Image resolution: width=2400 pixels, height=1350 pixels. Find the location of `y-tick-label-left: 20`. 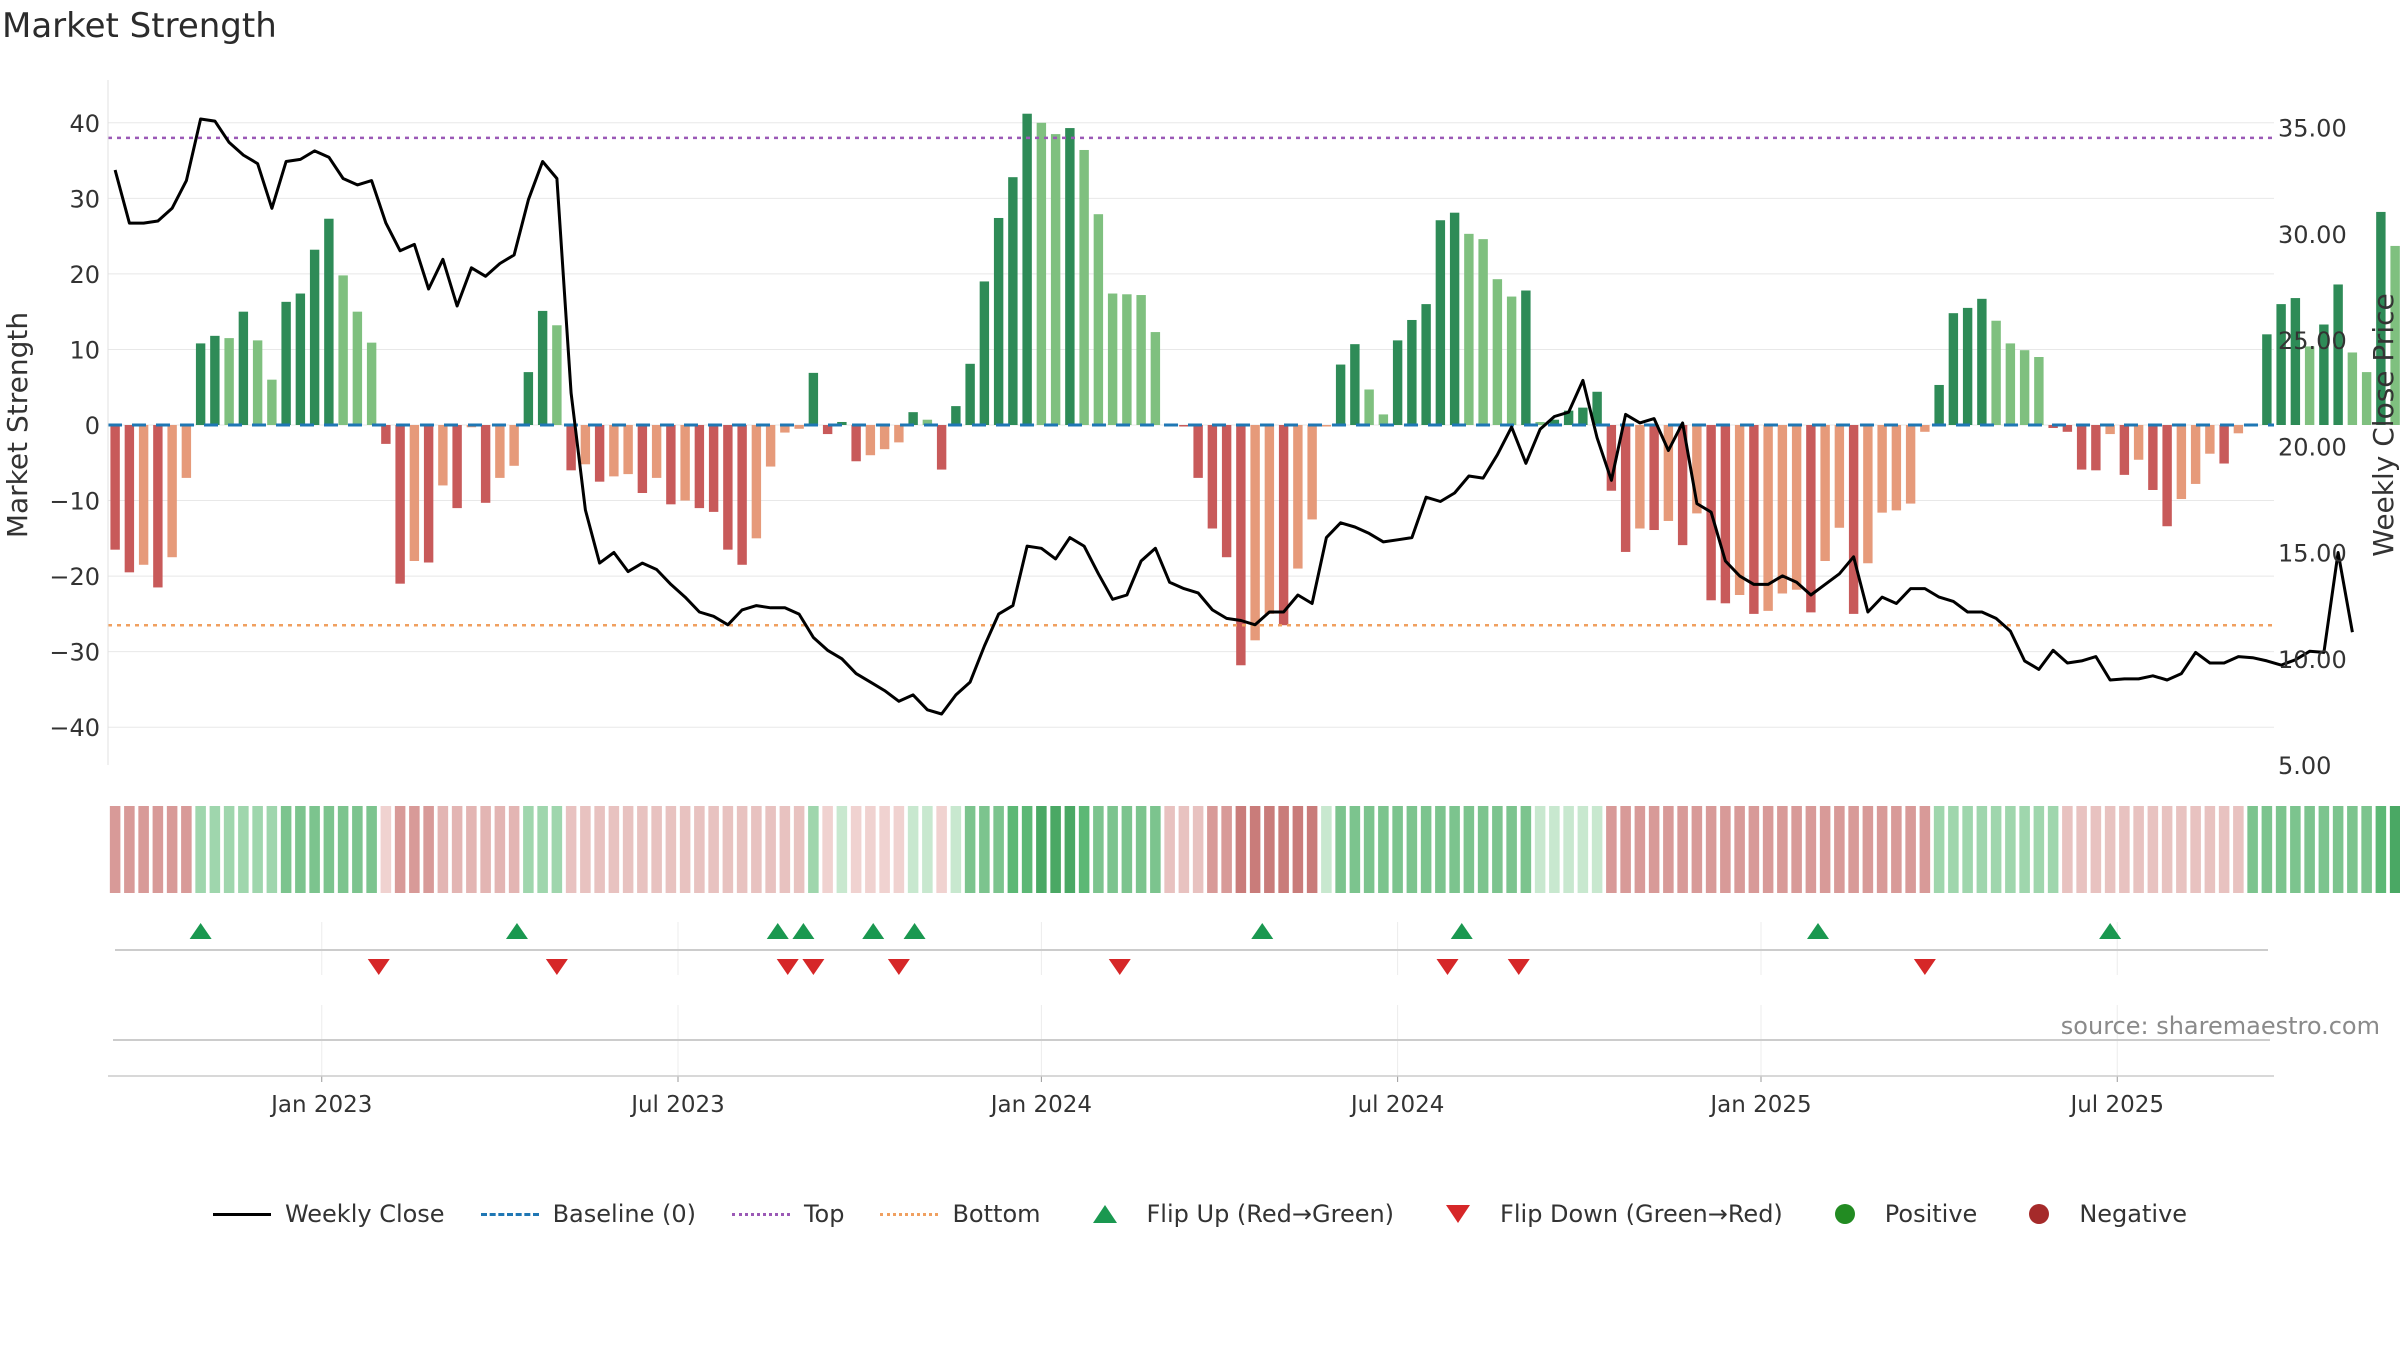

y-tick-label-left: 20 is located at coordinates (84, 275).